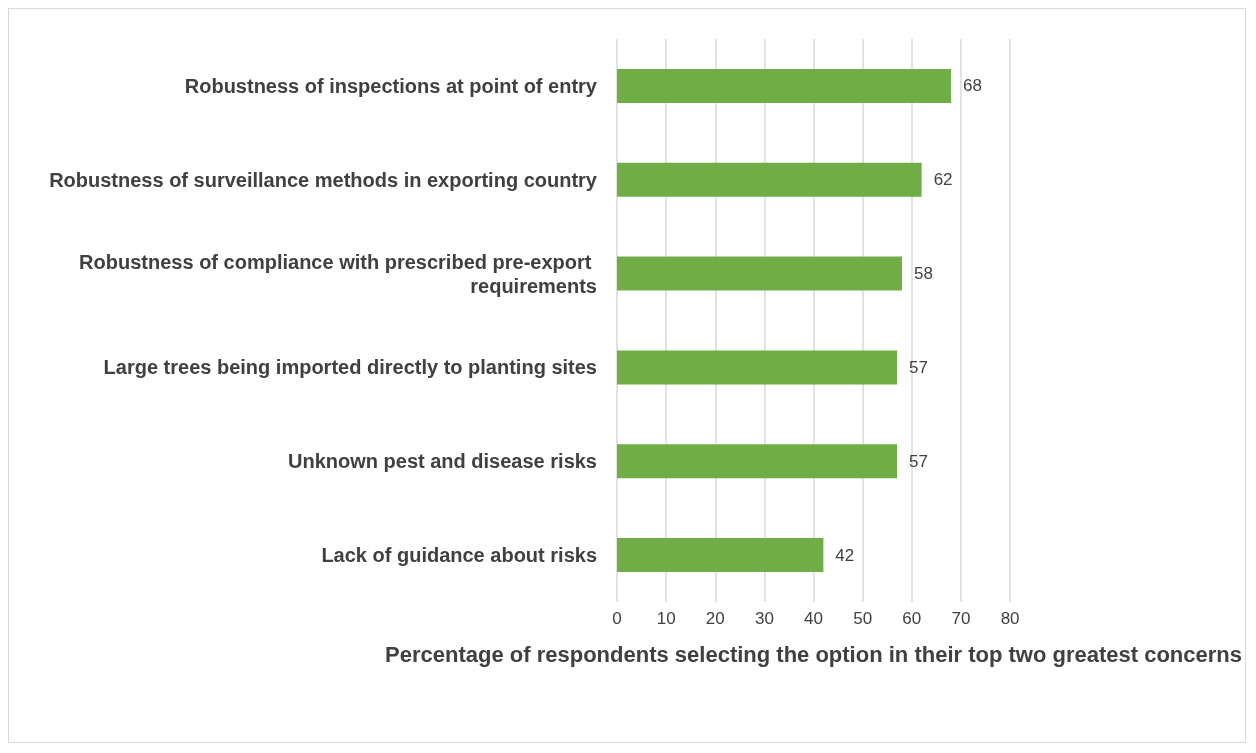 The image size is (1256, 753). I want to click on x-tick-label: 80, so click(1010, 618).